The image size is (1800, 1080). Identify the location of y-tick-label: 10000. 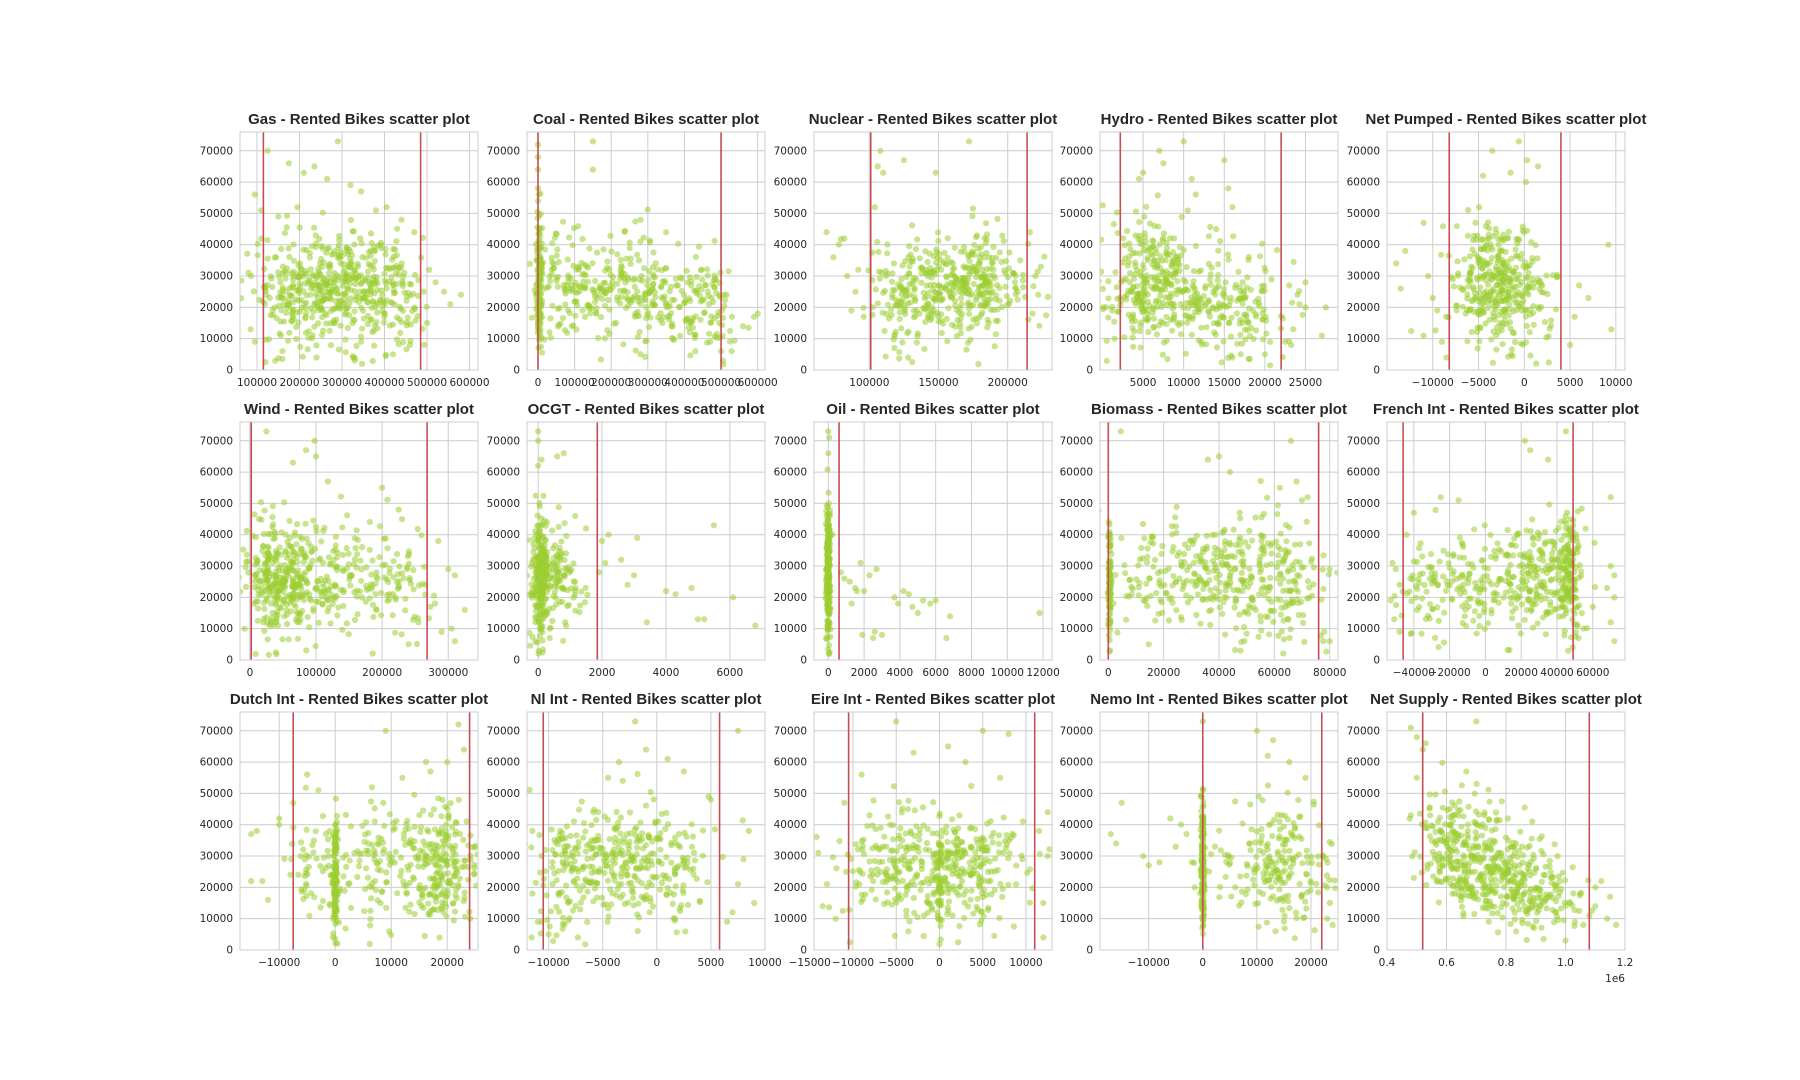
(1076, 339).